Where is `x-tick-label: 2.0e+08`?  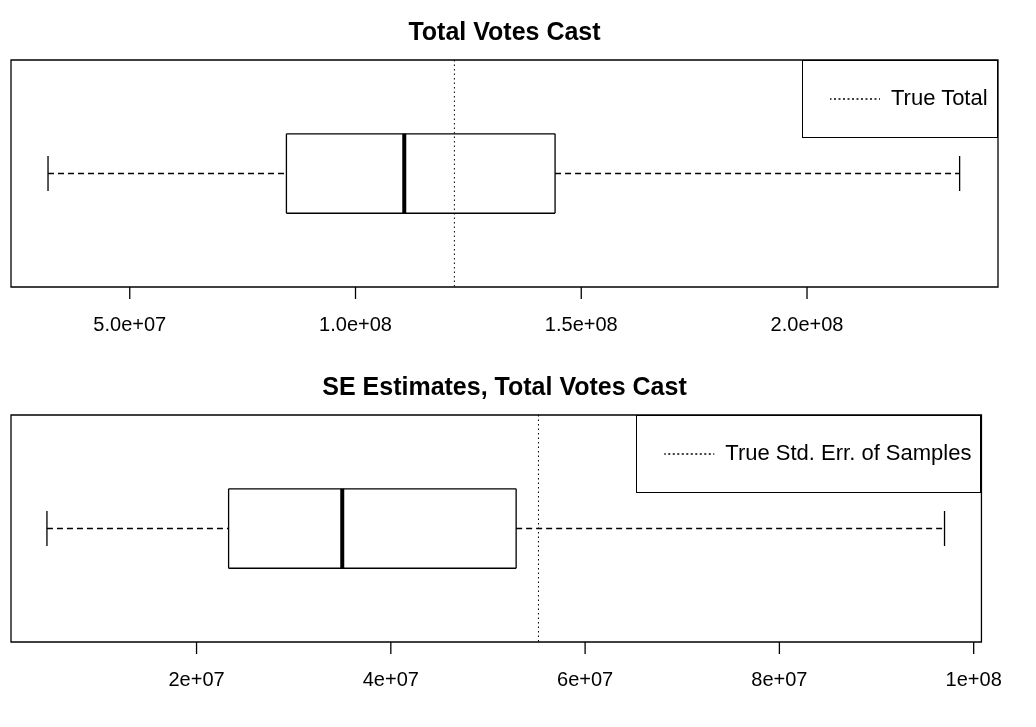
x-tick-label: 2.0e+08 is located at coordinates (807, 323).